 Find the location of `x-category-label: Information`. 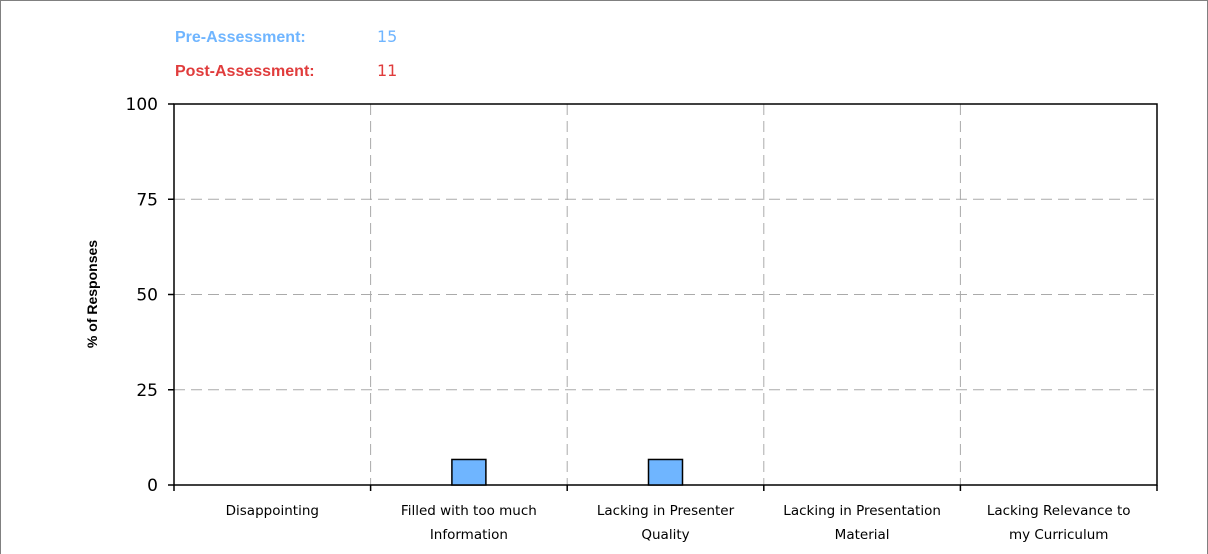

x-category-label: Information is located at coordinates (469, 535).